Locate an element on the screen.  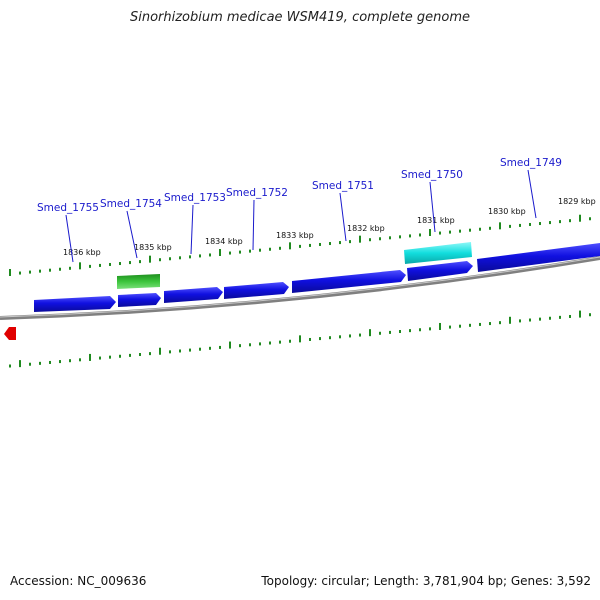
gene-highlight-green is located at coordinates (138, 281).